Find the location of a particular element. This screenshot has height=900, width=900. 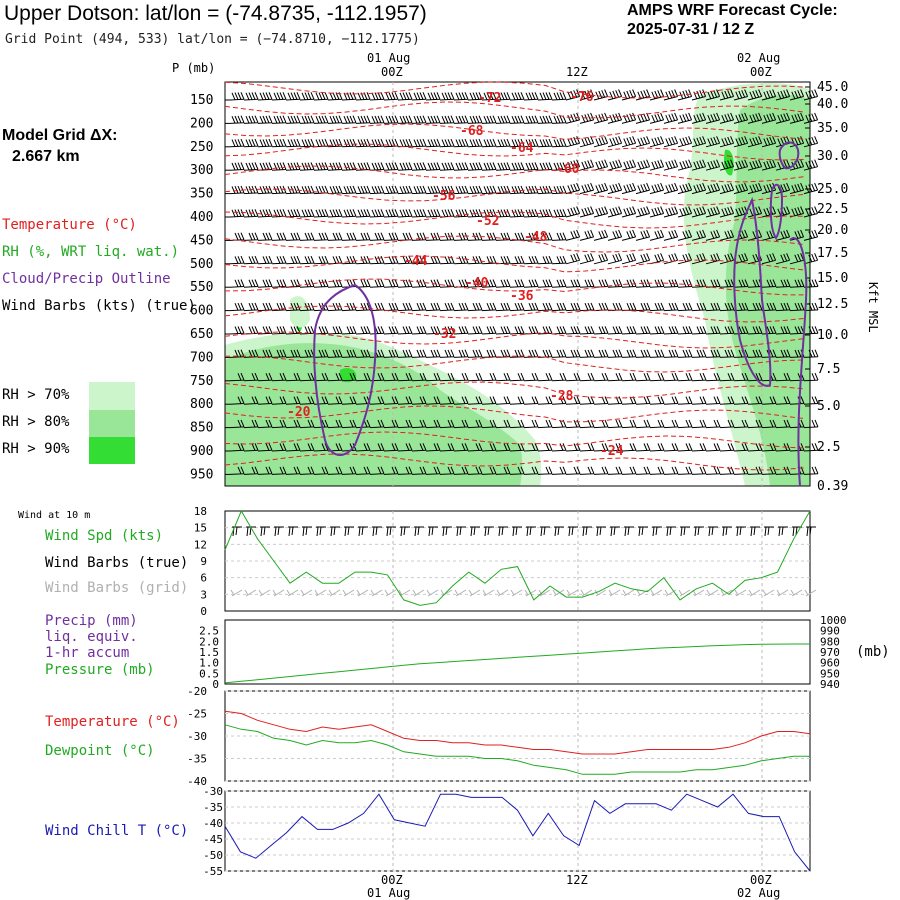

pressure-tick-label: 650 is located at coordinates (201, 334).